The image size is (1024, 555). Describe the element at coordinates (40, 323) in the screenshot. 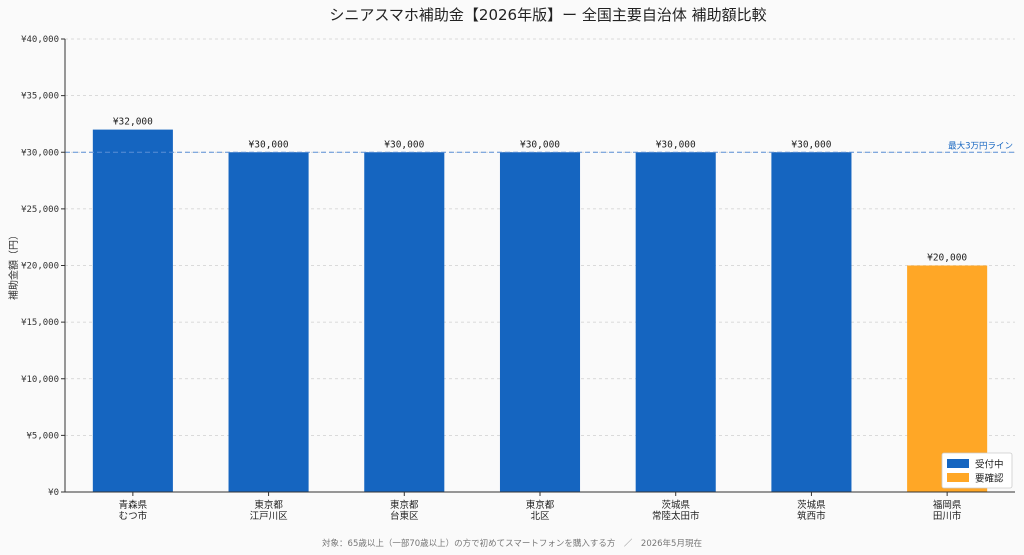

I see `y-tick-label: ¥15,000` at that location.